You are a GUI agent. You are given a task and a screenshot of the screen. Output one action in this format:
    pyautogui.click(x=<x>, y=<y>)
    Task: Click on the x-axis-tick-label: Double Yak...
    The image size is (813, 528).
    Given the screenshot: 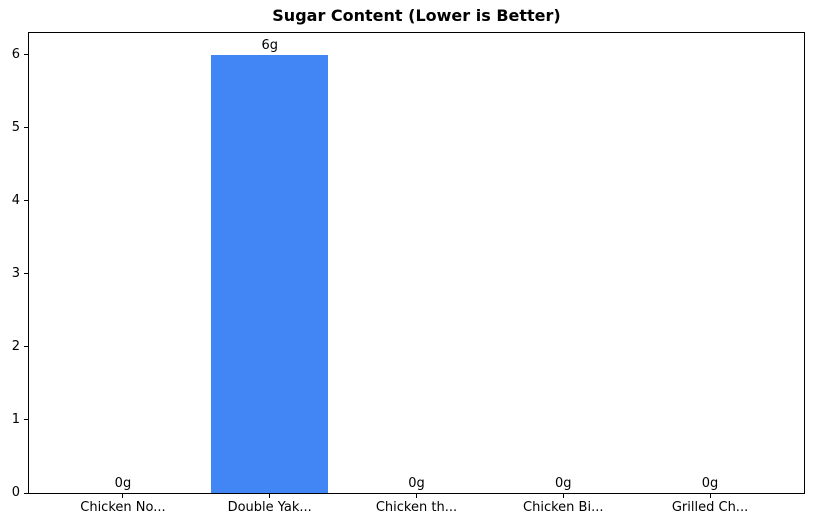 What is the action you would take?
    pyautogui.click(x=269, y=507)
    